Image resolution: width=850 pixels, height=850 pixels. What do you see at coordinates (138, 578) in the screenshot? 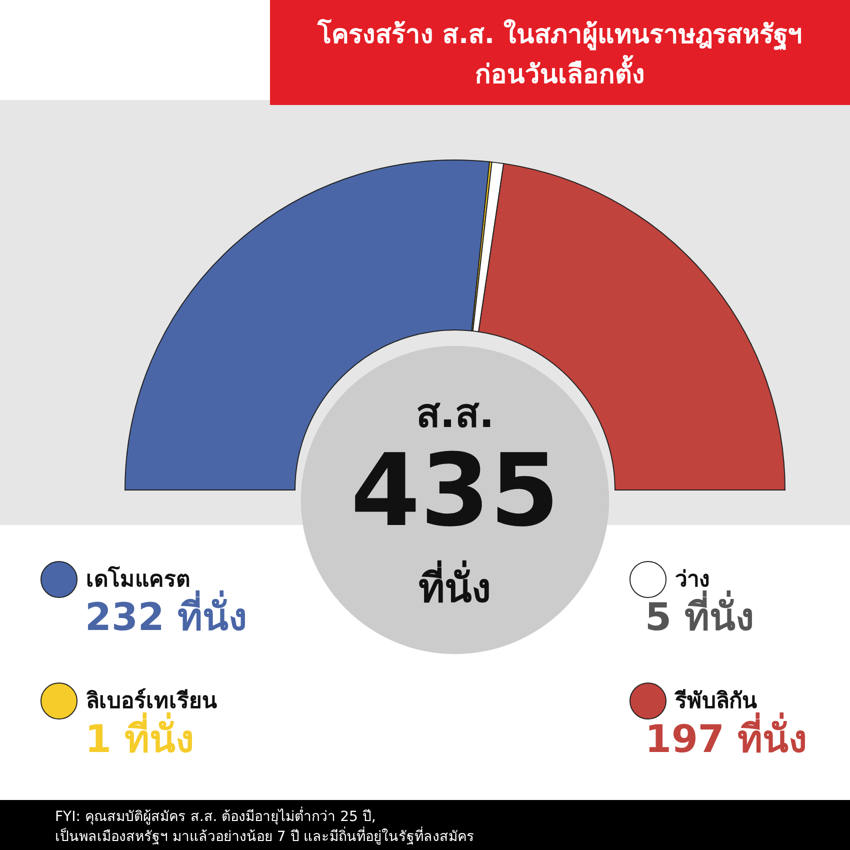
I see `legend-label: เดโมแครต` at bounding box center [138, 578].